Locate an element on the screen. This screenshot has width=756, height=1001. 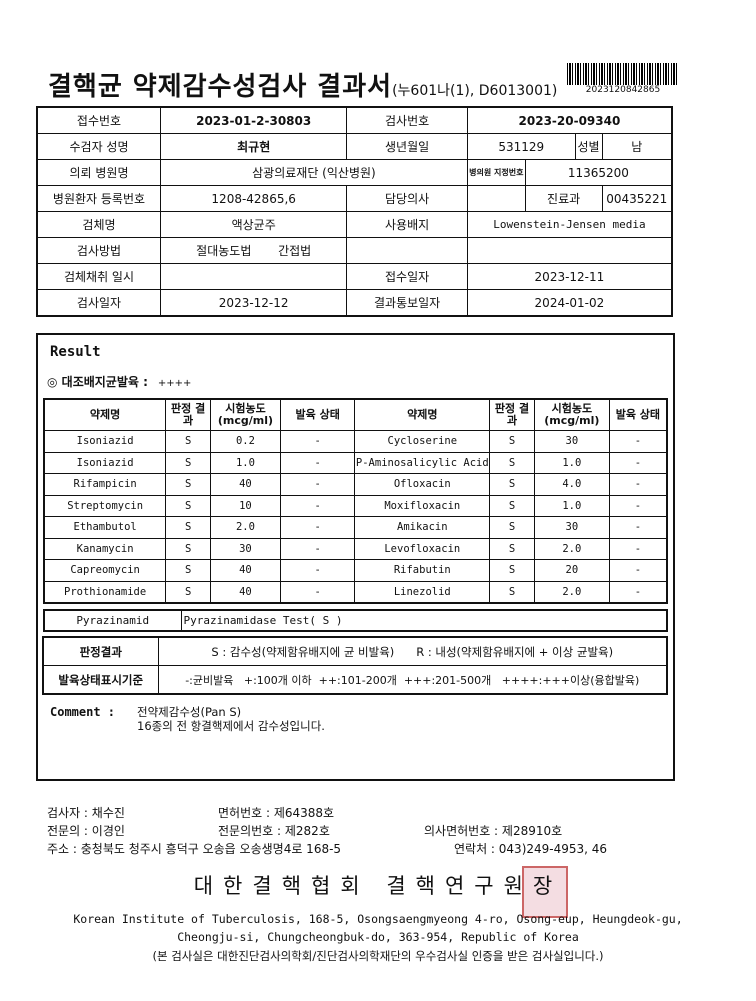
method-2: 간접법 is located at coordinates (295, 251).